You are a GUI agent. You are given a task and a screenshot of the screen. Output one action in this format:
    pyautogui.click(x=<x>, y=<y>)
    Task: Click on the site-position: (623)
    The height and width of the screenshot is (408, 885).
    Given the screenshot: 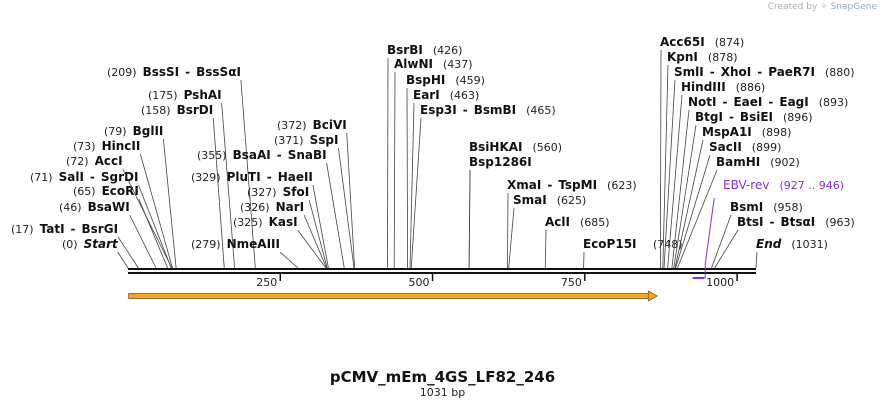 What is the action you would take?
    pyautogui.click(x=622, y=185)
    